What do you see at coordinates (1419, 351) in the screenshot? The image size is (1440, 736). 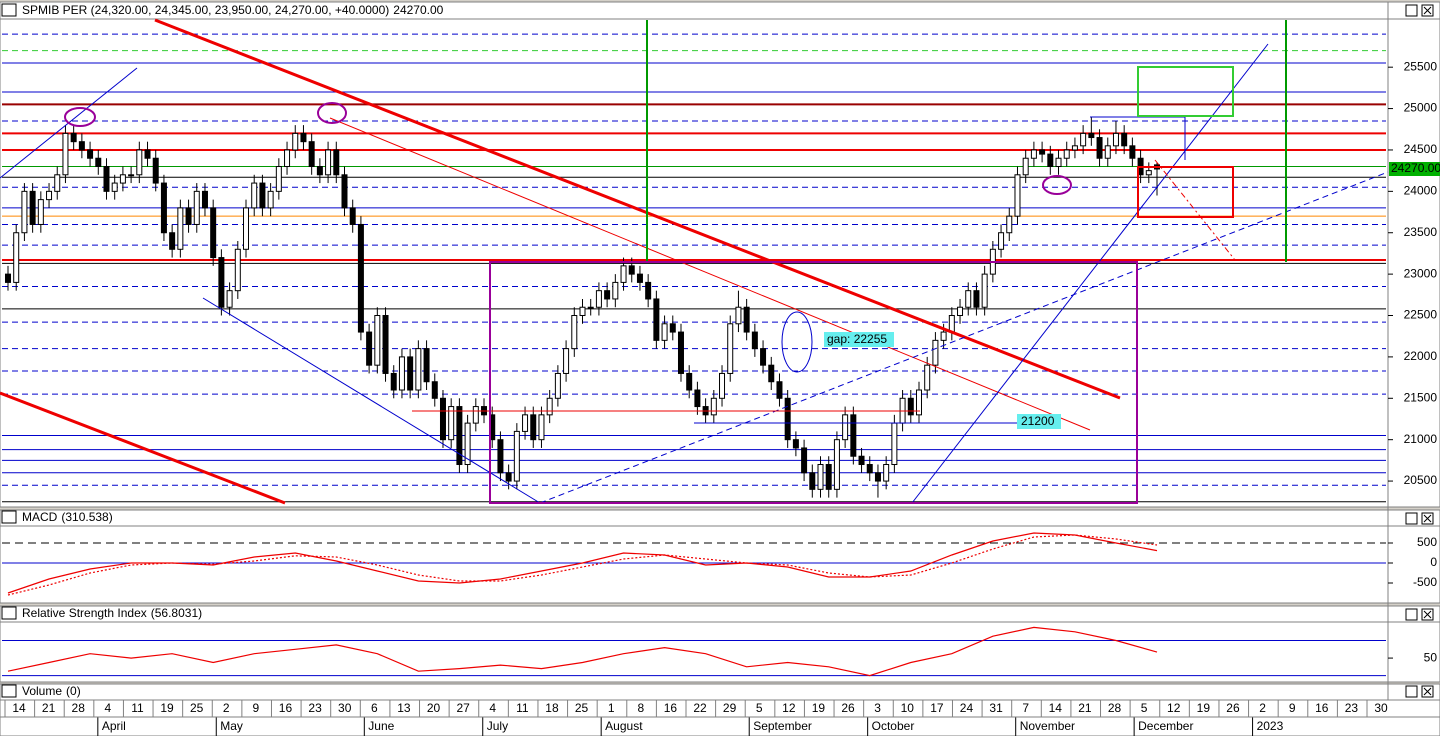 I see `panel-buttons` at bounding box center [1419, 351].